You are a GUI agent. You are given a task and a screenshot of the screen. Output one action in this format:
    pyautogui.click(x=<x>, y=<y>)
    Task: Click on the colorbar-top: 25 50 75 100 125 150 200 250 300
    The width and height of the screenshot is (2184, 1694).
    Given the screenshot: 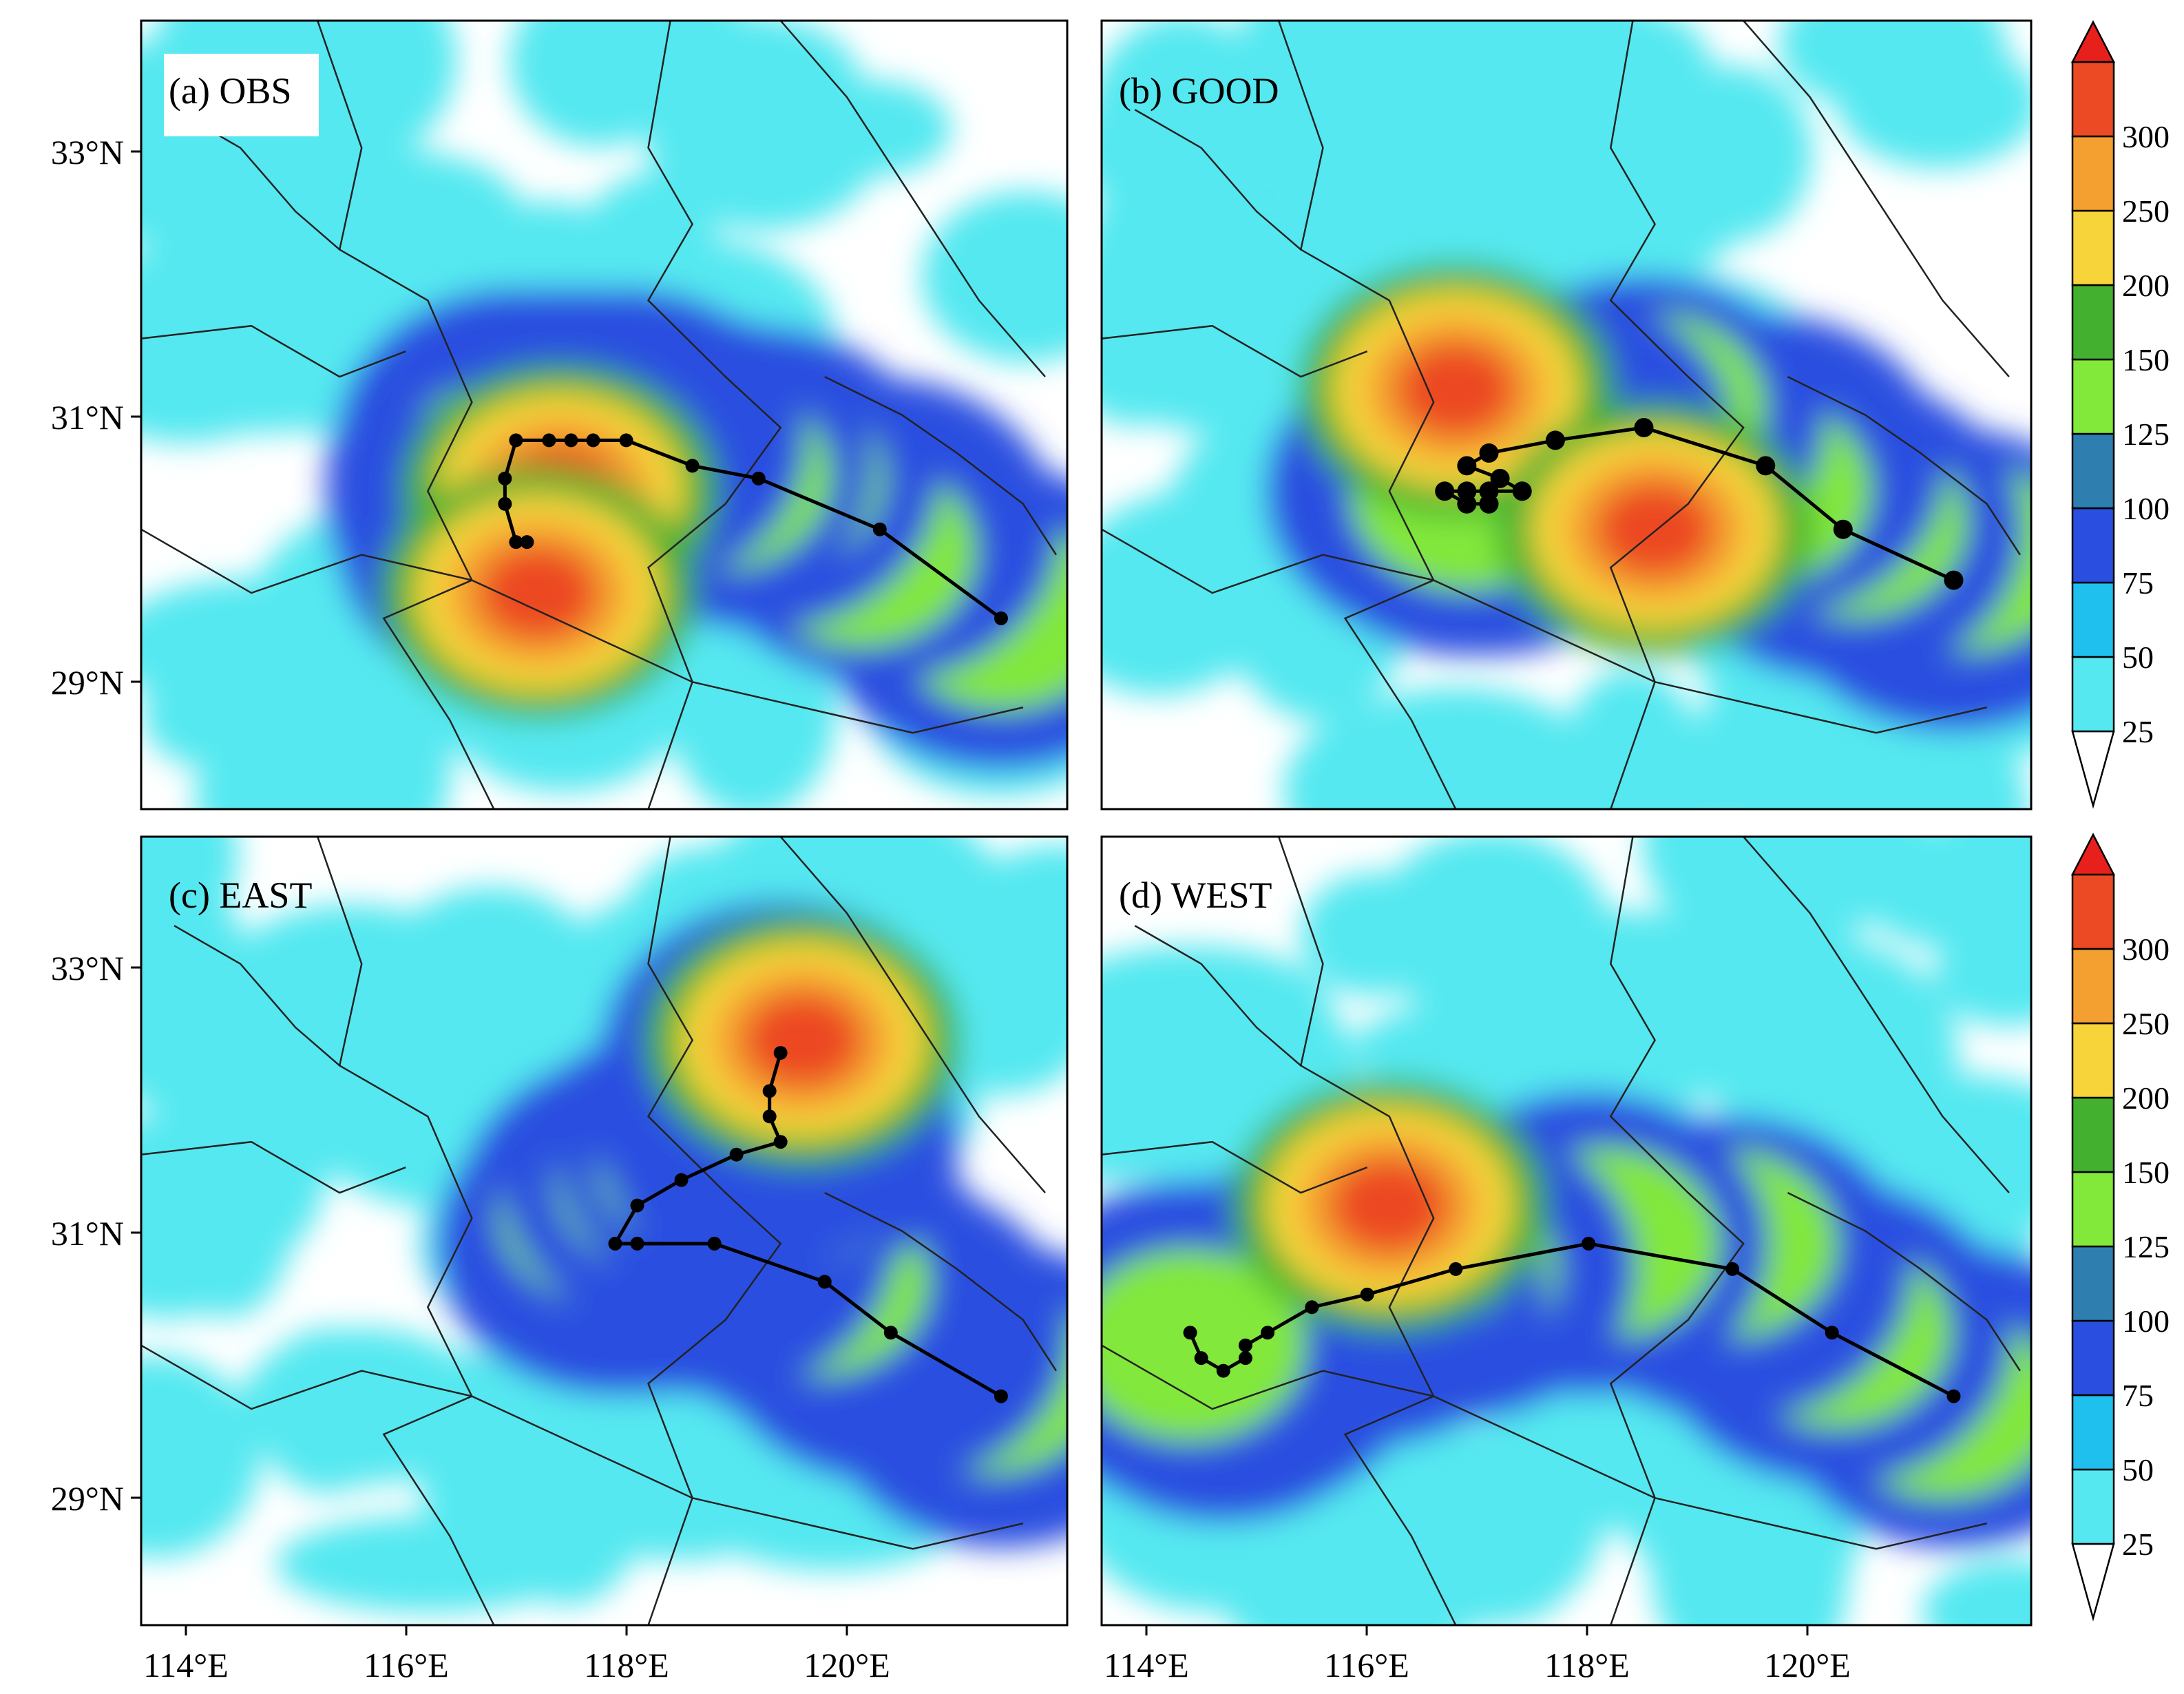 What is the action you would take?
    pyautogui.click(x=2120, y=415)
    